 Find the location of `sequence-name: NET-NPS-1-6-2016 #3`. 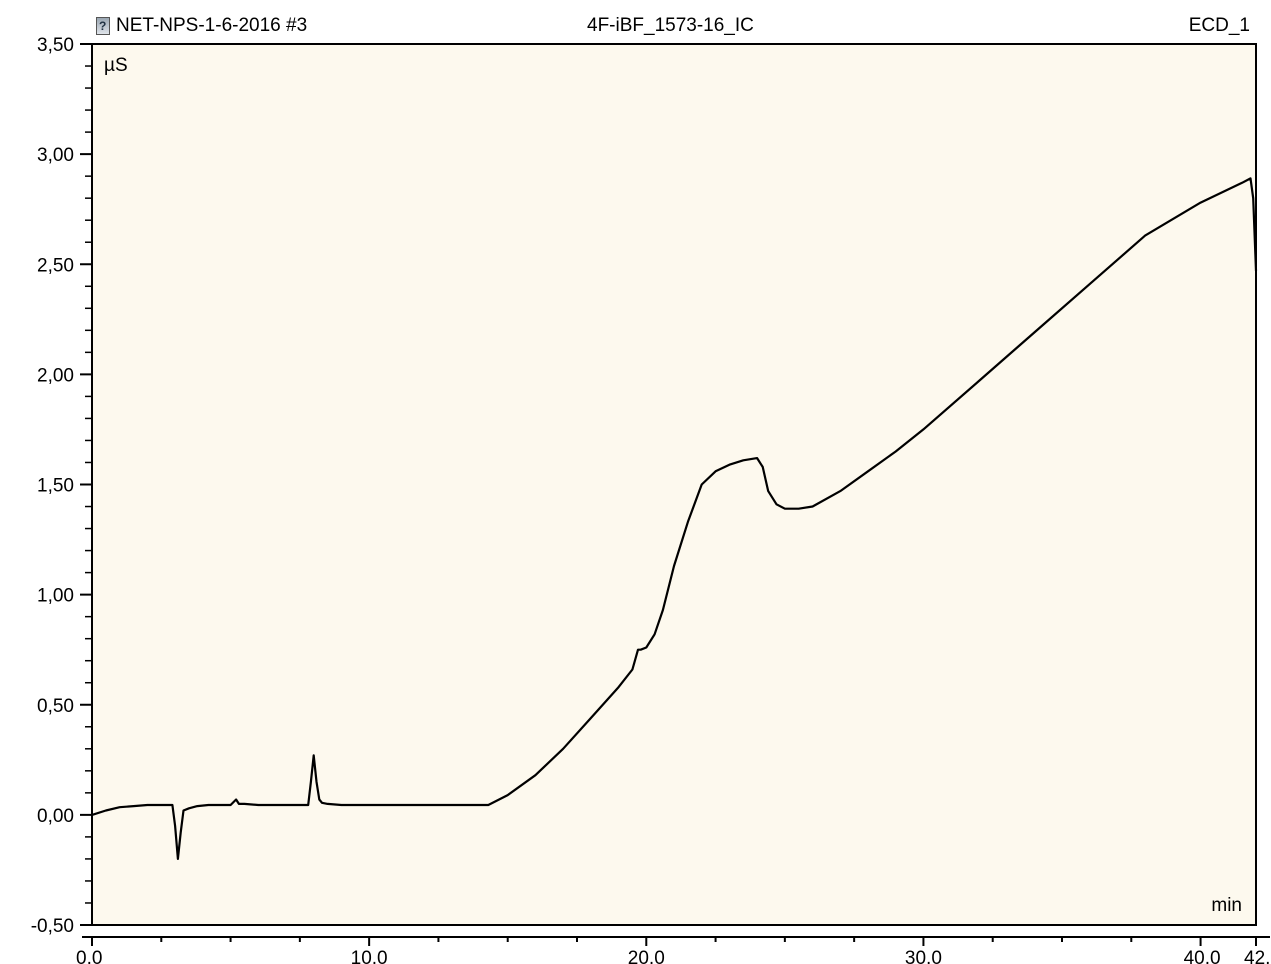

sequence-name: NET-NPS-1-6-2016 #3 is located at coordinates (212, 25).